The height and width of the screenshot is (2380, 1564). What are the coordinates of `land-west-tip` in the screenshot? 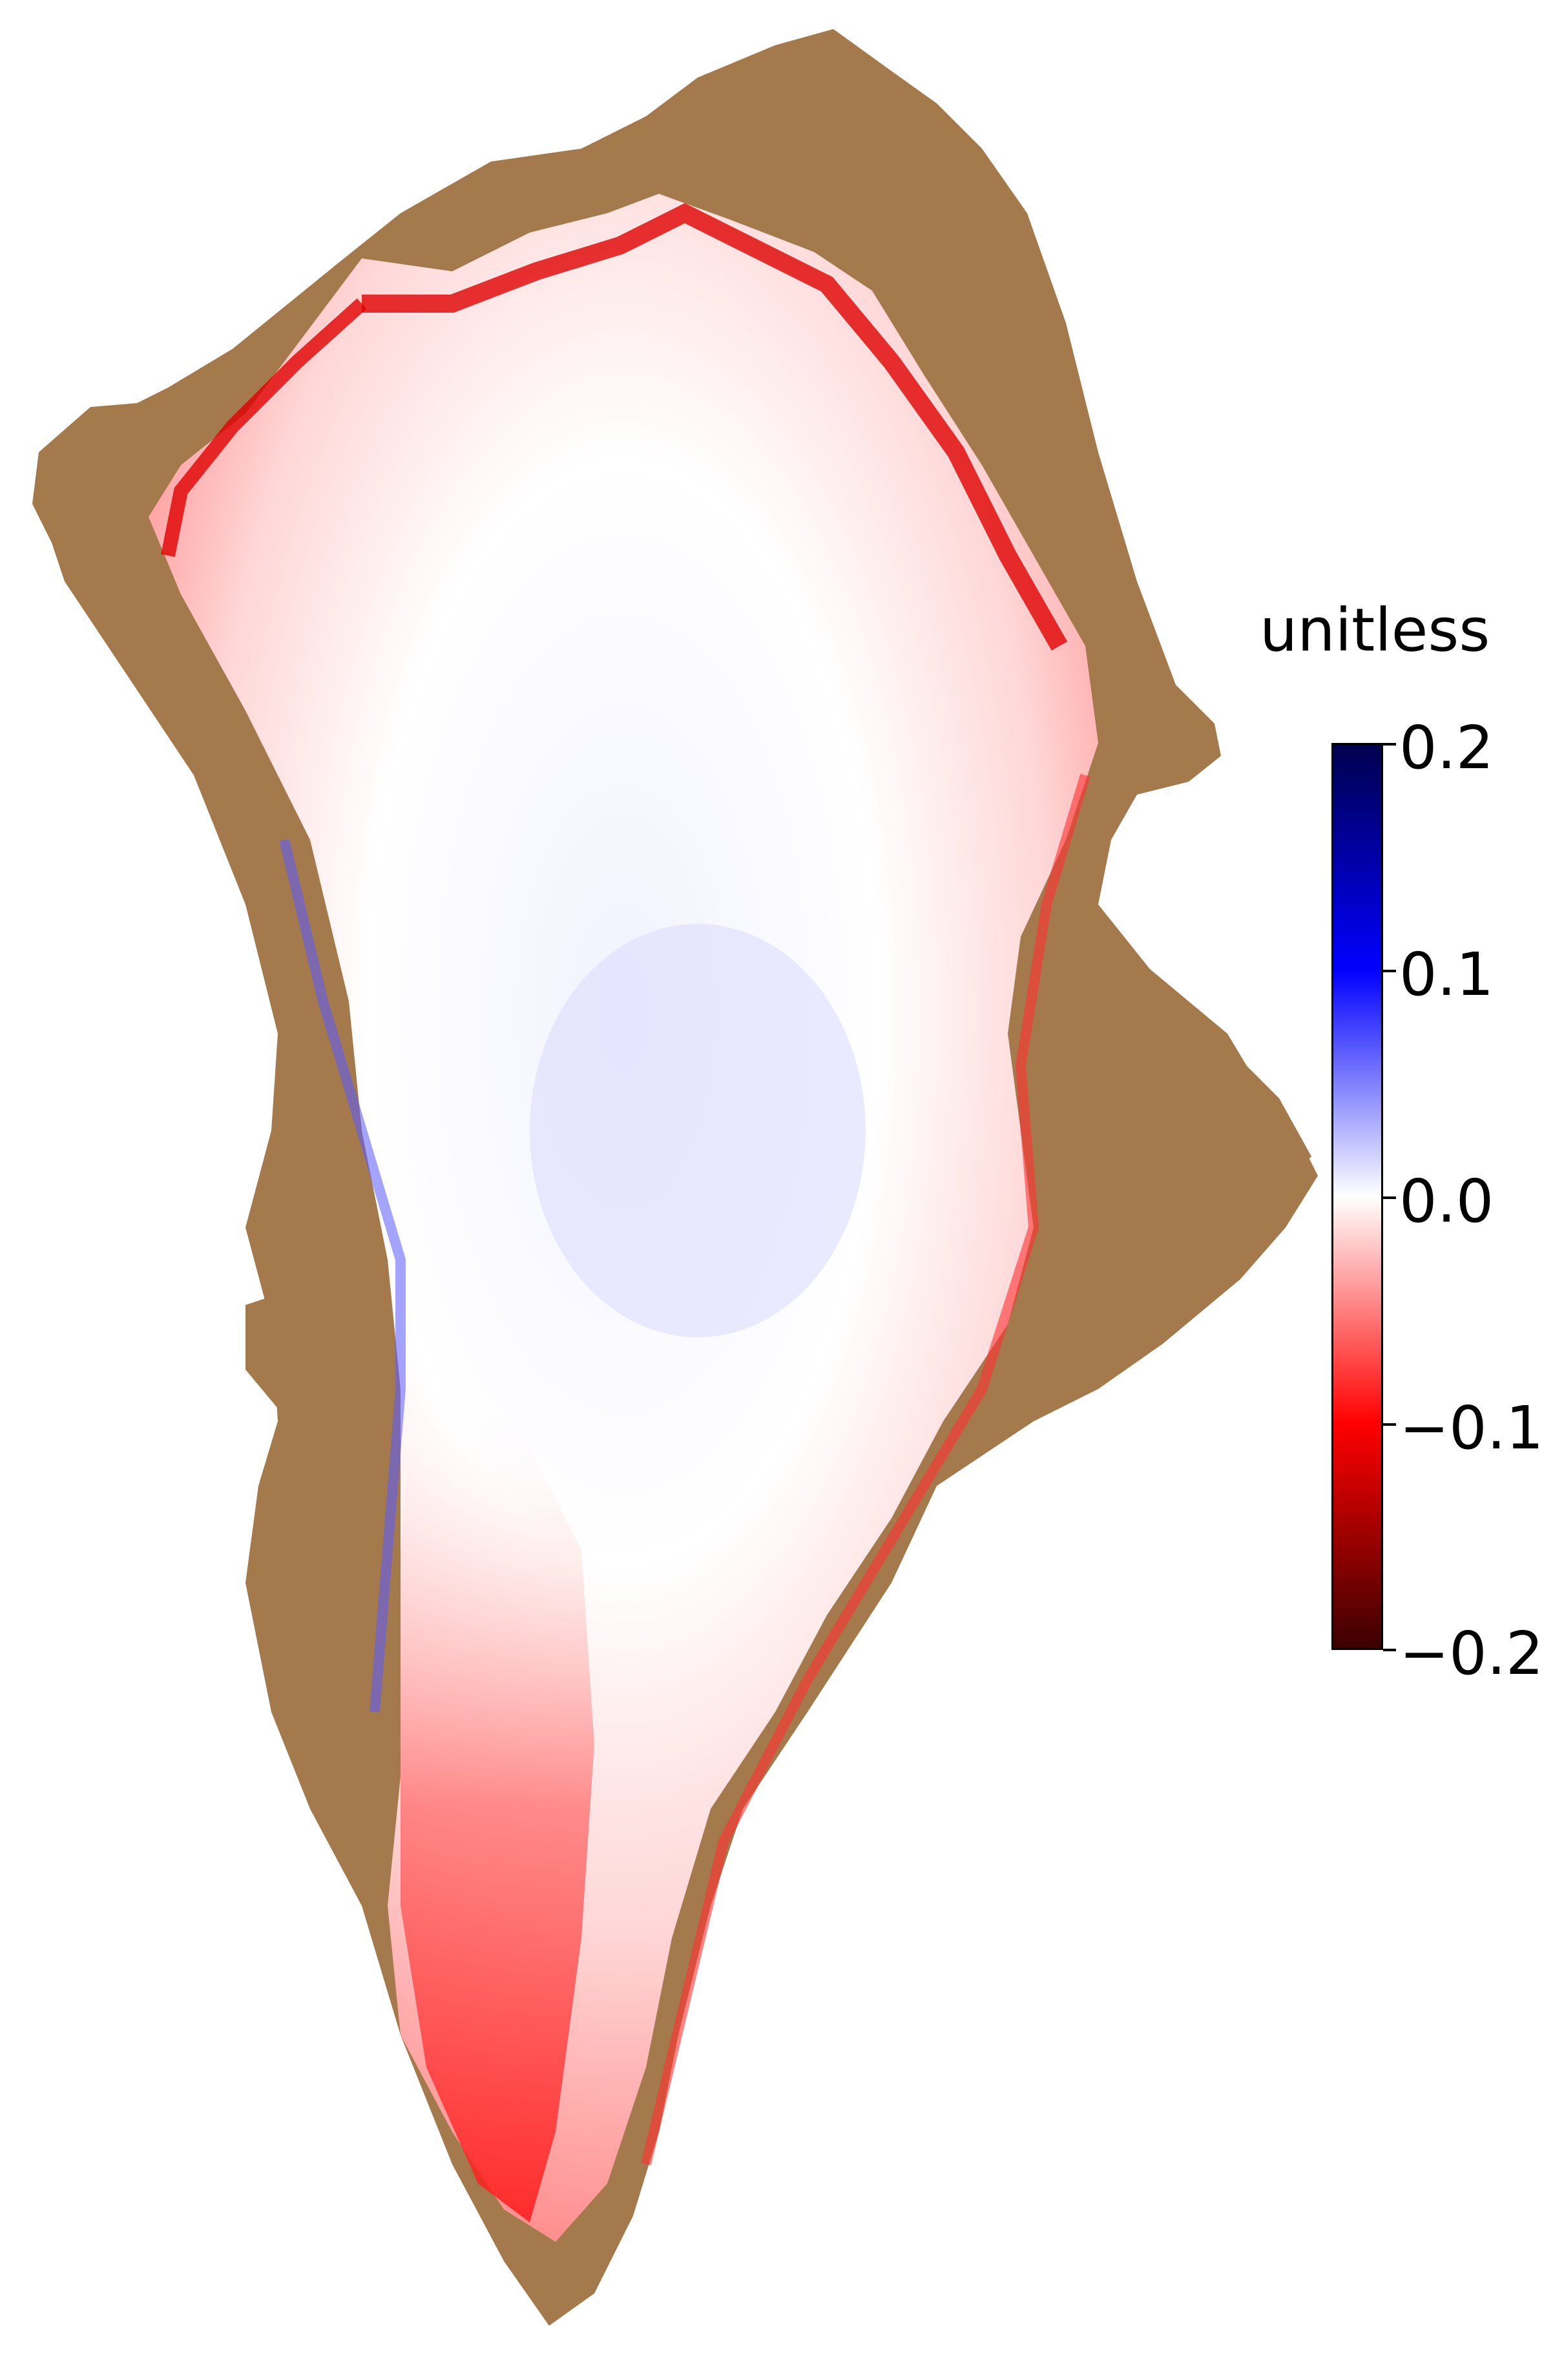 It's located at (113, 491).